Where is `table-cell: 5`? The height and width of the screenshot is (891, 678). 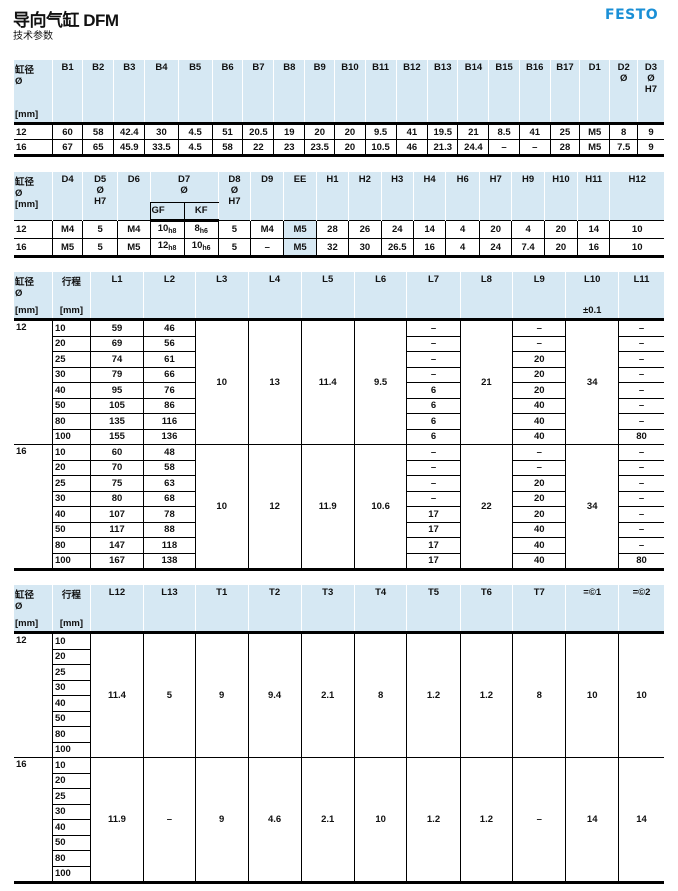
table-cell: 5 is located at coordinates (234, 229).